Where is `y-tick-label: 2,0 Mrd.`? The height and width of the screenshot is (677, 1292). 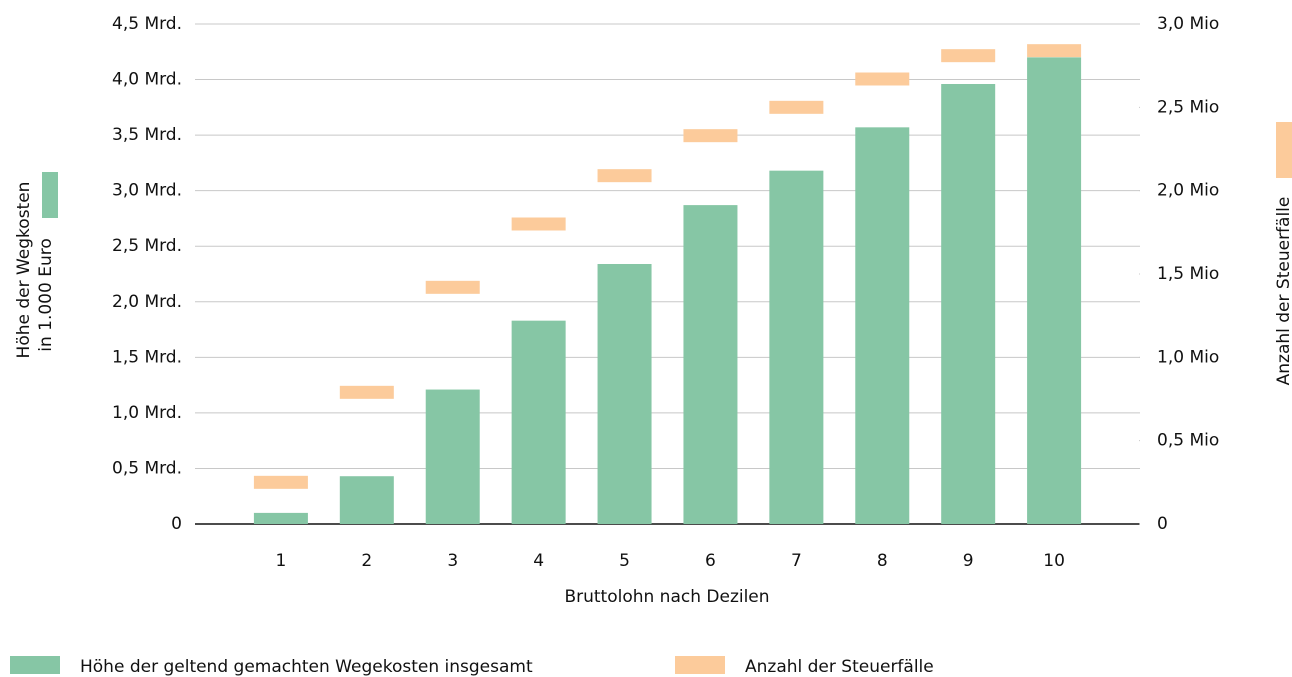
y-tick-label: 2,0 Mrd. is located at coordinates (147, 302).